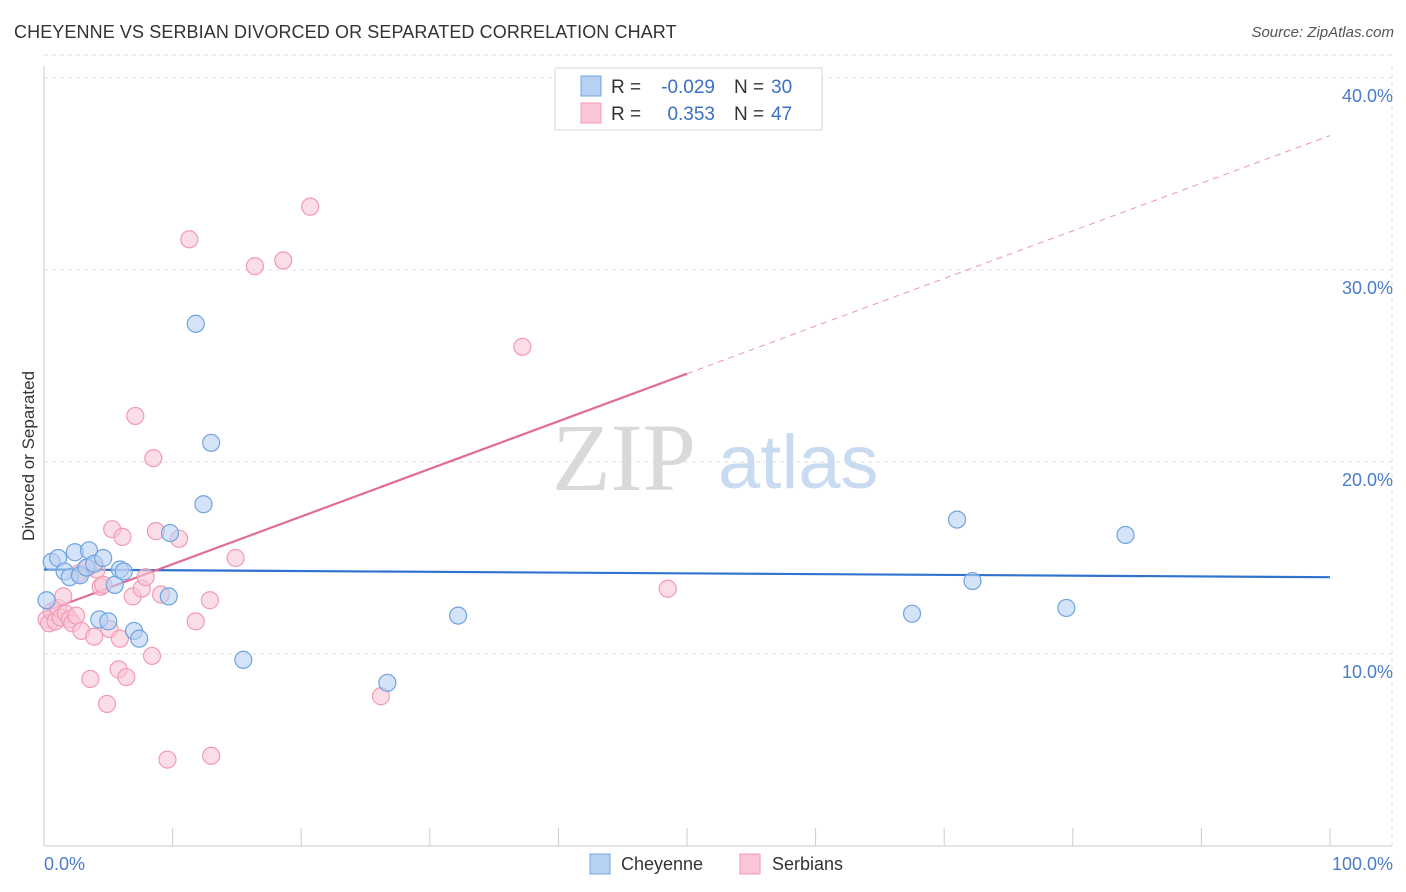  I want to click on y-axis-title: Divorced or Separated, so click(28, 456).